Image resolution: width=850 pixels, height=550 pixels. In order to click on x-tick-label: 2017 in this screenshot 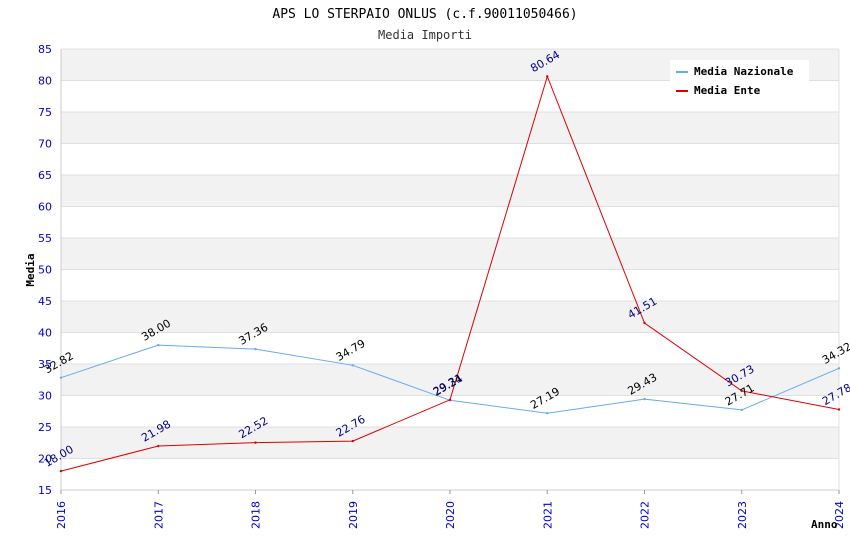, I will do `click(158, 515)`.